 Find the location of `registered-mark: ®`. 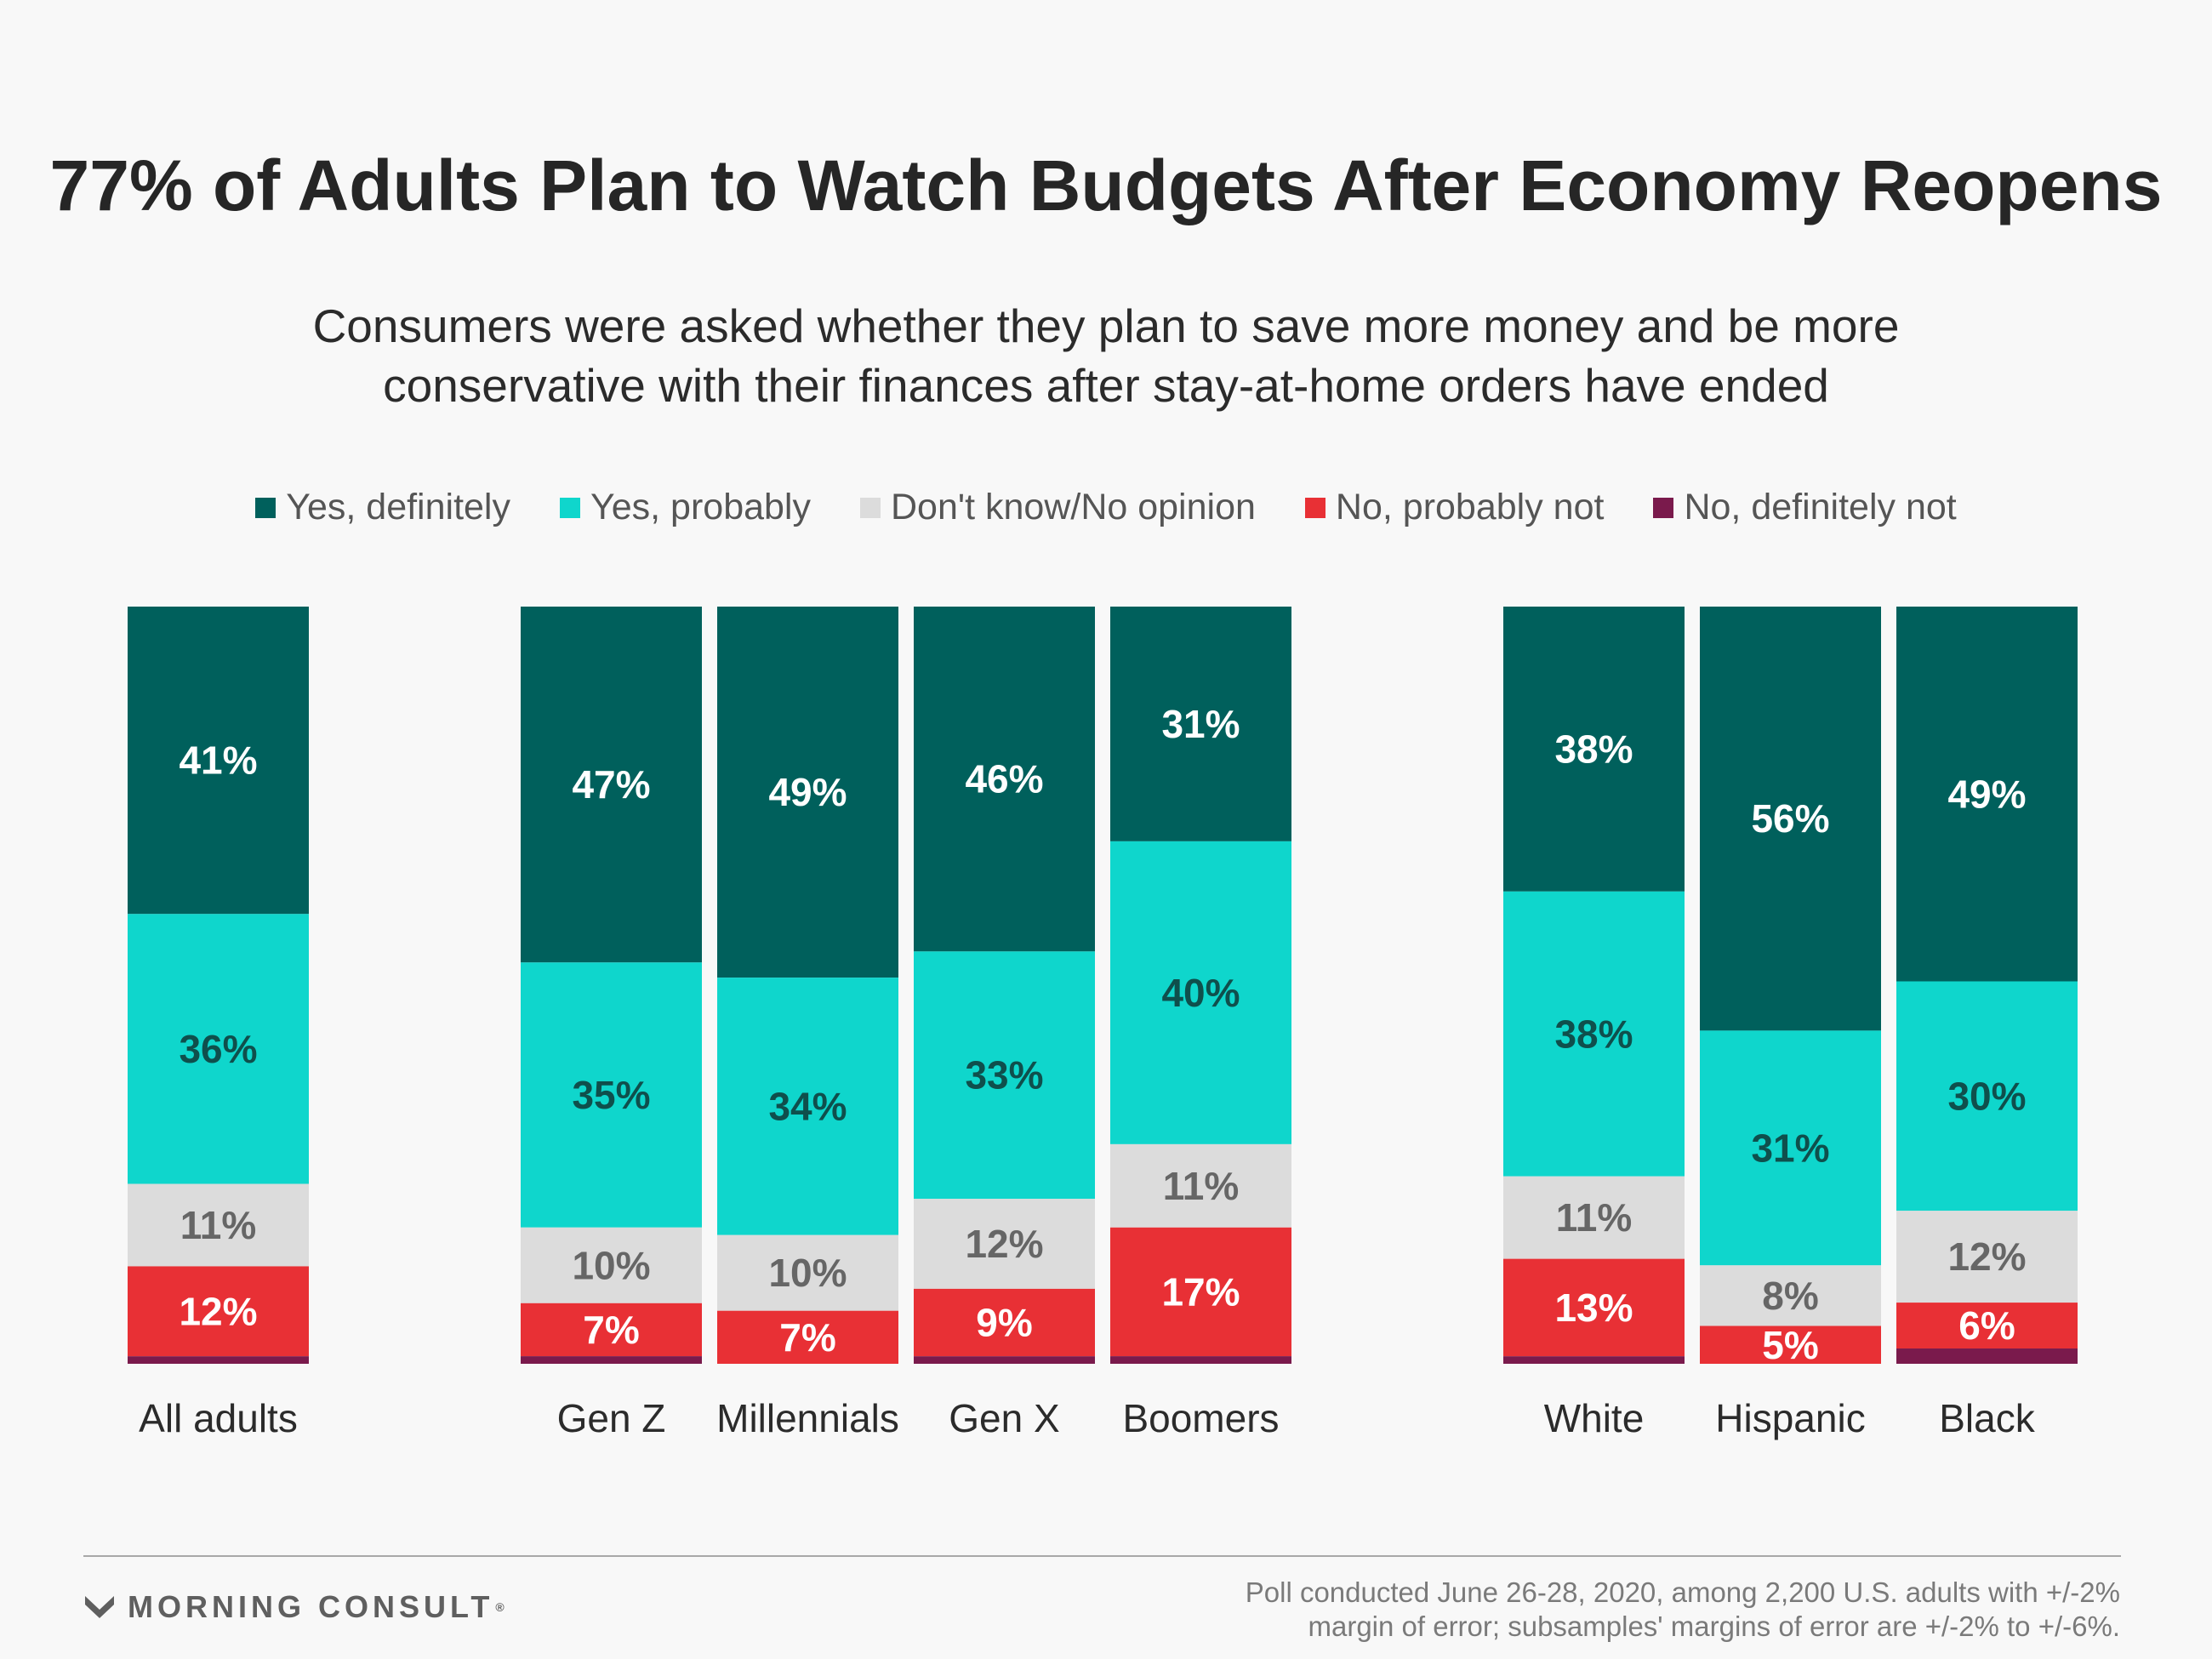

registered-mark: ® is located at coordinates (500, 1607).